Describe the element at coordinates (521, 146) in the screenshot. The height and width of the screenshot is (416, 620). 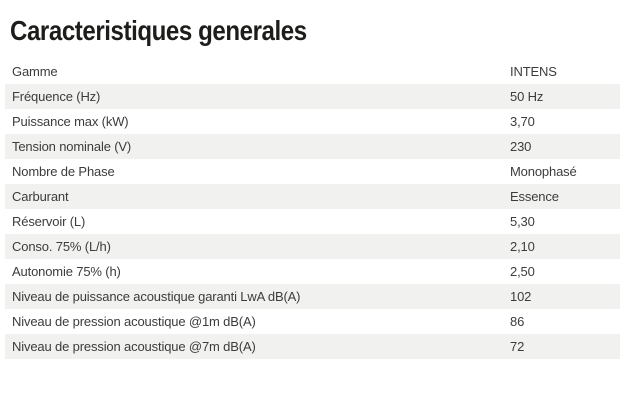
I see `spec-value: 230` at that location.